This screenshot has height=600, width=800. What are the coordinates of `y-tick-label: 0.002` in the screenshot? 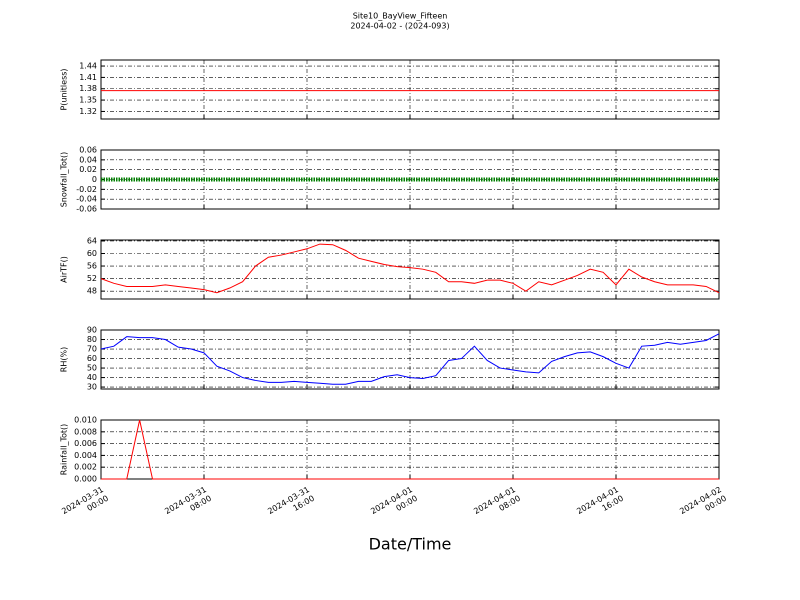 It's located at (85, 467).